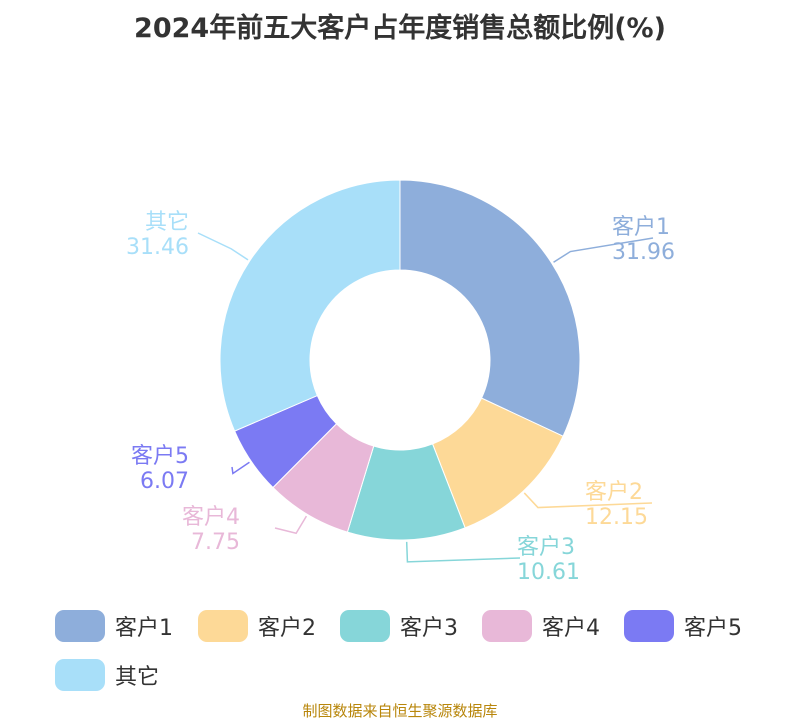  Describe the element at coordinates (164, 481) in the screenshot. I see `slice-label-value-5: 6.07` at that location.